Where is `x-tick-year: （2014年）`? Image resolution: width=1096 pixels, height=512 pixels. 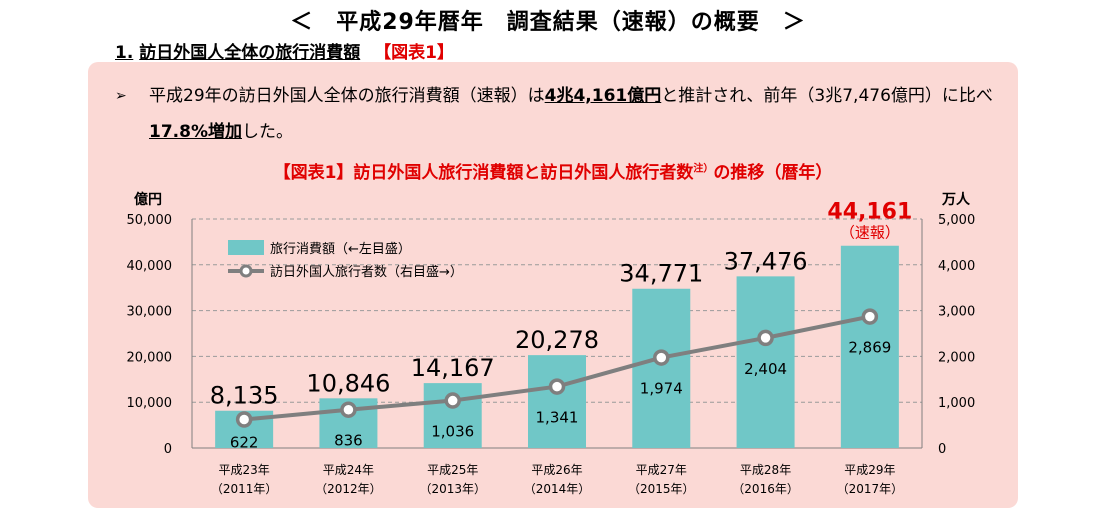
x-tick-year: （2014年） is located at coordinates (557, 489).